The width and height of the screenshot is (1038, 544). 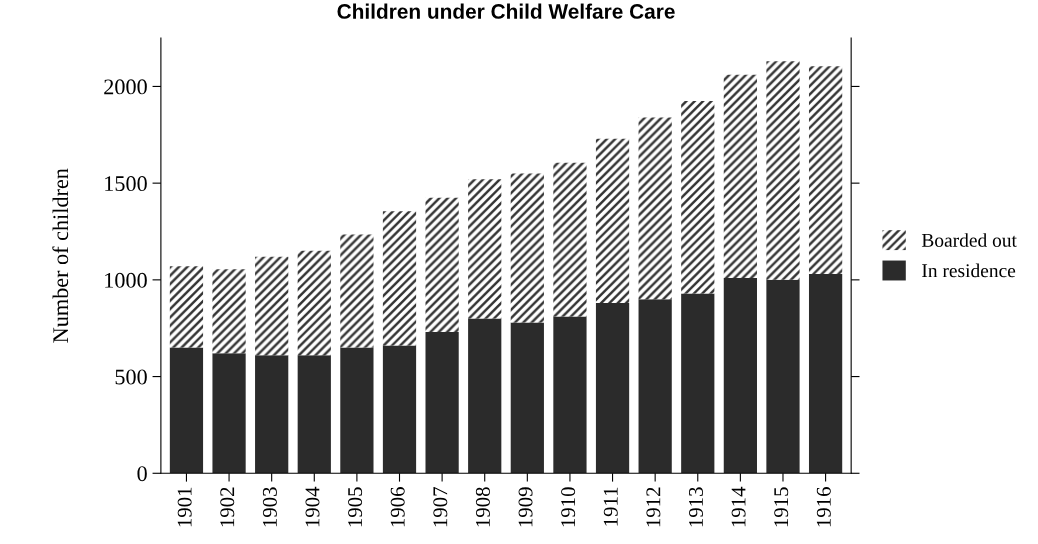 I want to click on legend-label: In residence, so click(x=969, y=270).